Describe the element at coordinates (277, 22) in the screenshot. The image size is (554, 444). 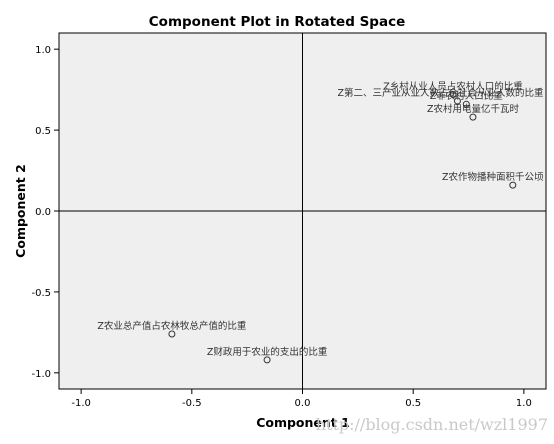
I see `chart-title: Component Plot in Rotated Space` at that location.